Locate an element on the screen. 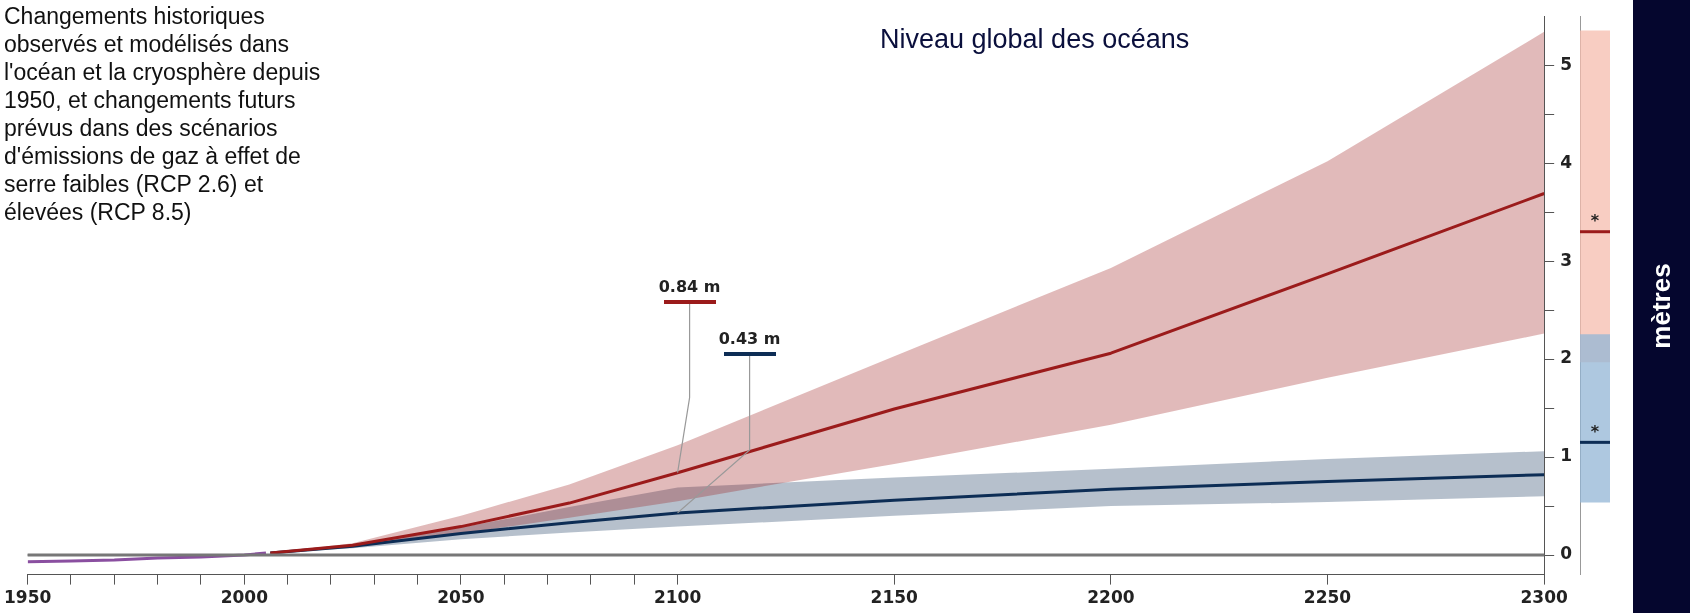 The image size is (1690, 613). x-tick-label: 2250 is located at coordinates (1327, 597).